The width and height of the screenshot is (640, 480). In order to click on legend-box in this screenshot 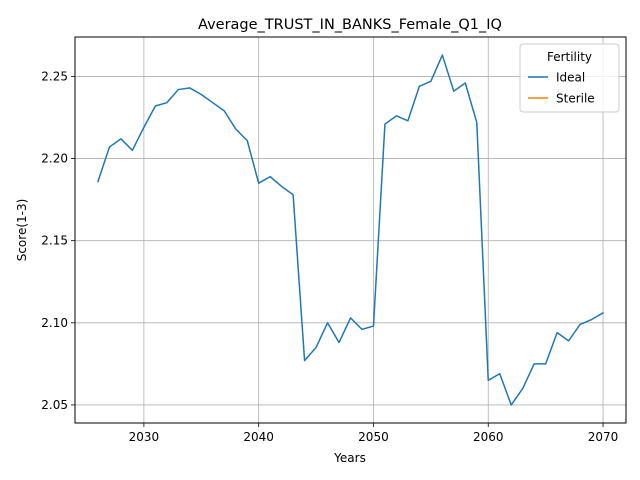, I will do `click(569, 78)`.